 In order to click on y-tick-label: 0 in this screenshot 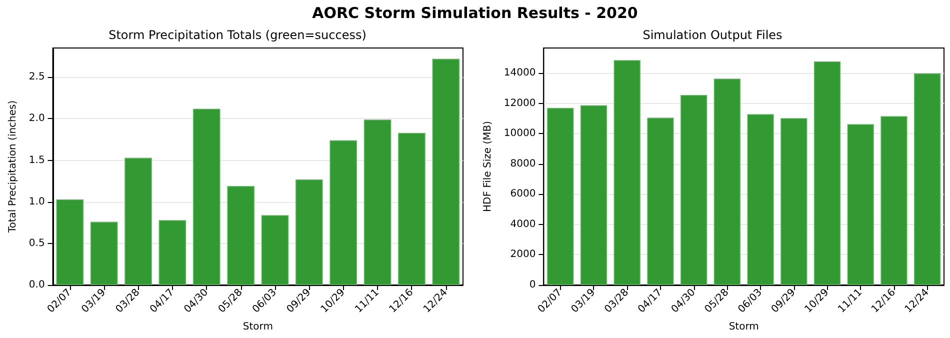, I will do `click(532, 285)`.